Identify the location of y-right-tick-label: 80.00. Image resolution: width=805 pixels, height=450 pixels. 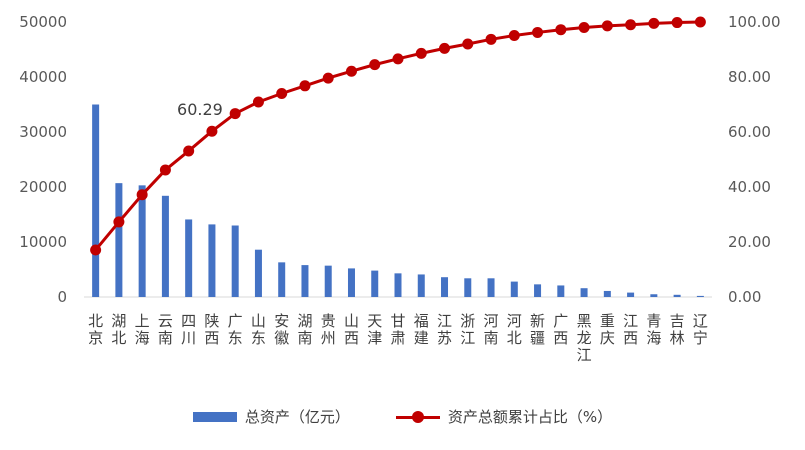
(749, 77).